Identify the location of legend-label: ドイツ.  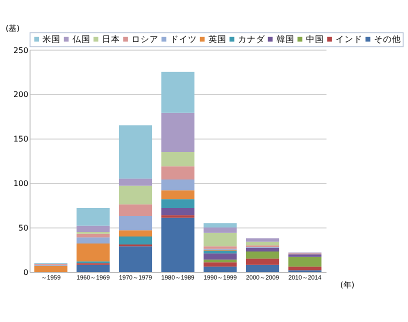
(183, 39).